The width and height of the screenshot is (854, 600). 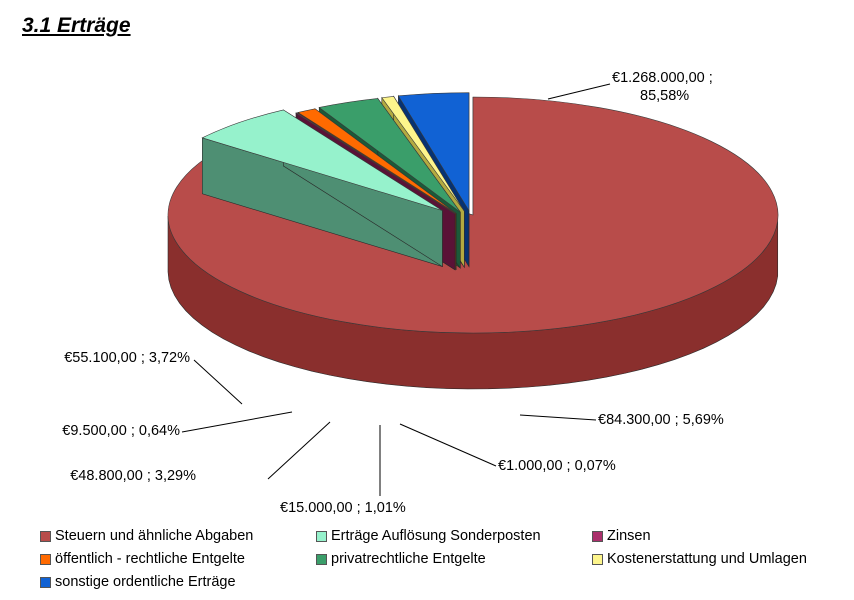 What do you see at coordinates (436, 536) in the screenshot?
I see `legend-label: Erträge Auflösung Sonderposten` at bounding box center [436, 536].